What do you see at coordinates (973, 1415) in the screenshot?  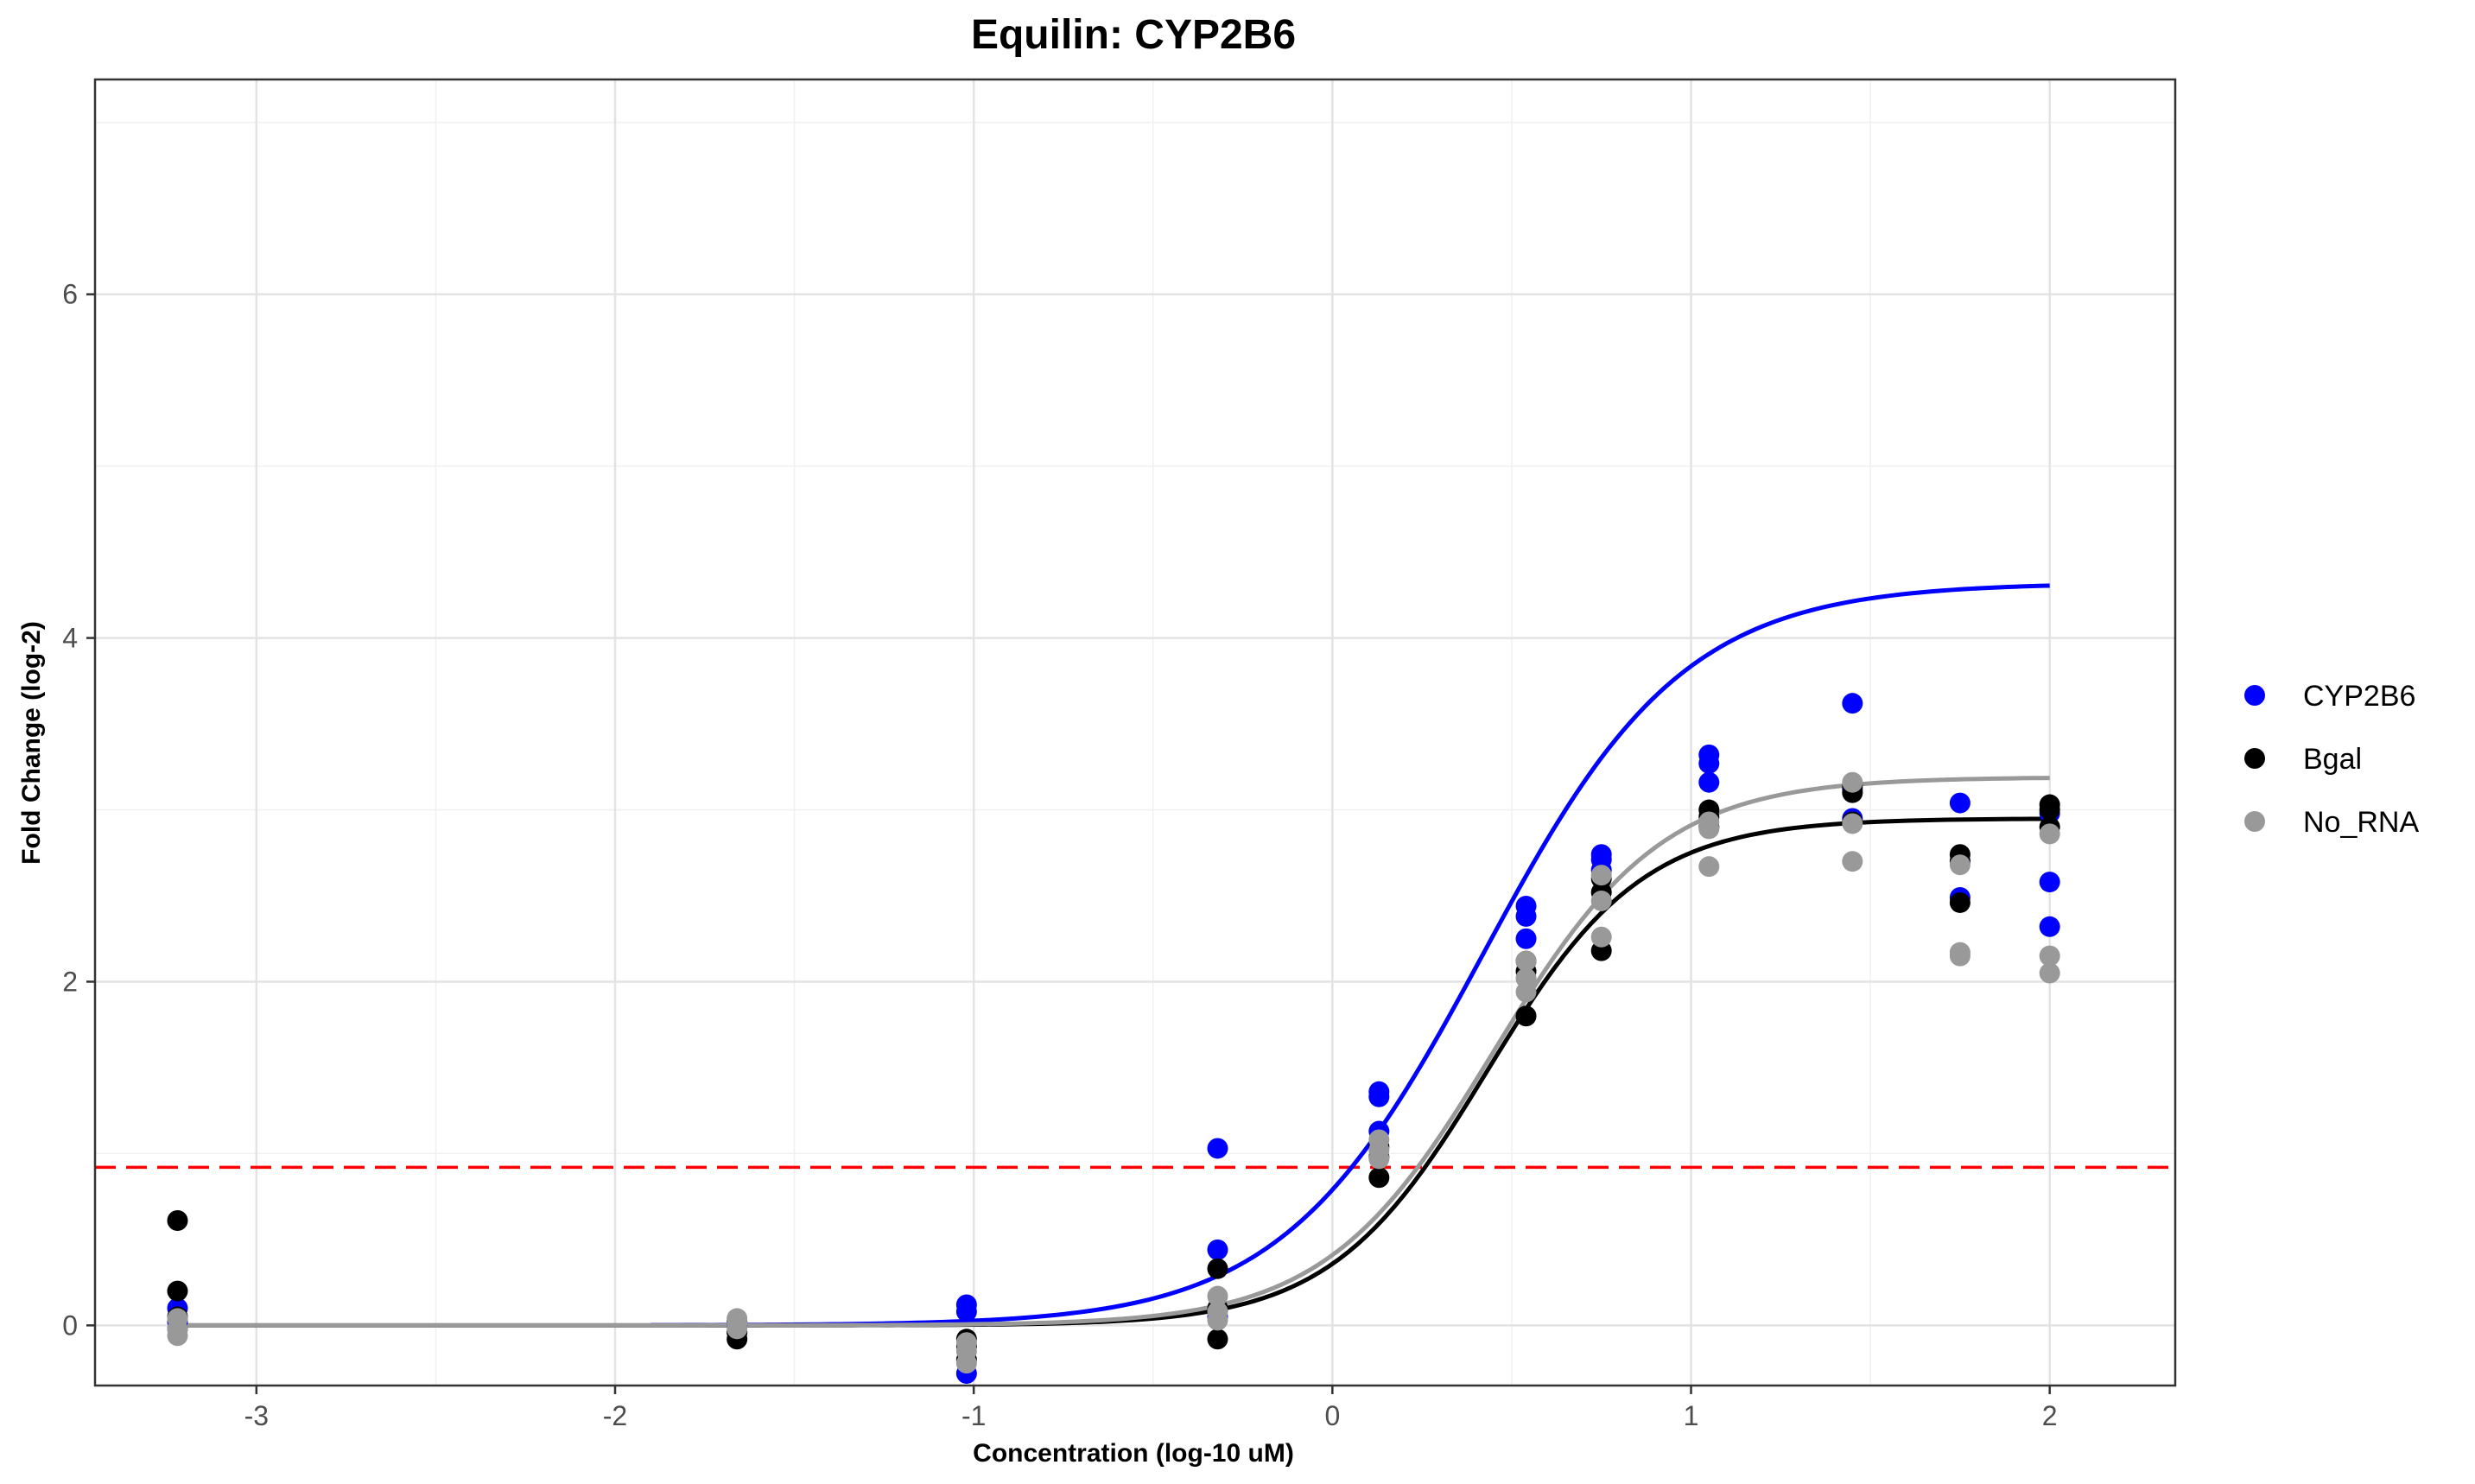 I see `x-tick-label: -1` at bounding box center [973, 1415].